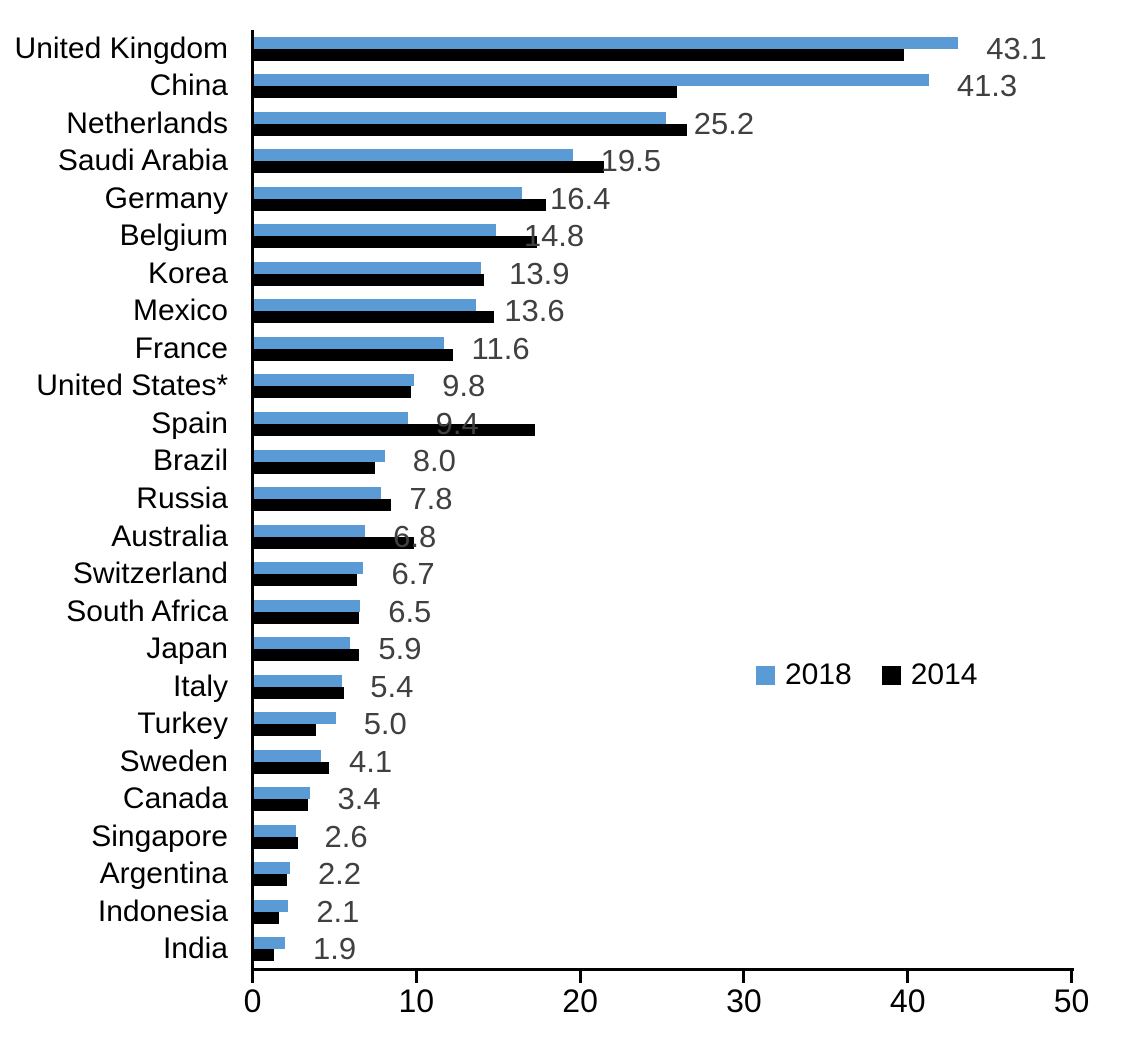  What do you see at coordinates (818, 674) in the screenshot?
I see `legend-label: 2018` at bounding box center [818, 674].